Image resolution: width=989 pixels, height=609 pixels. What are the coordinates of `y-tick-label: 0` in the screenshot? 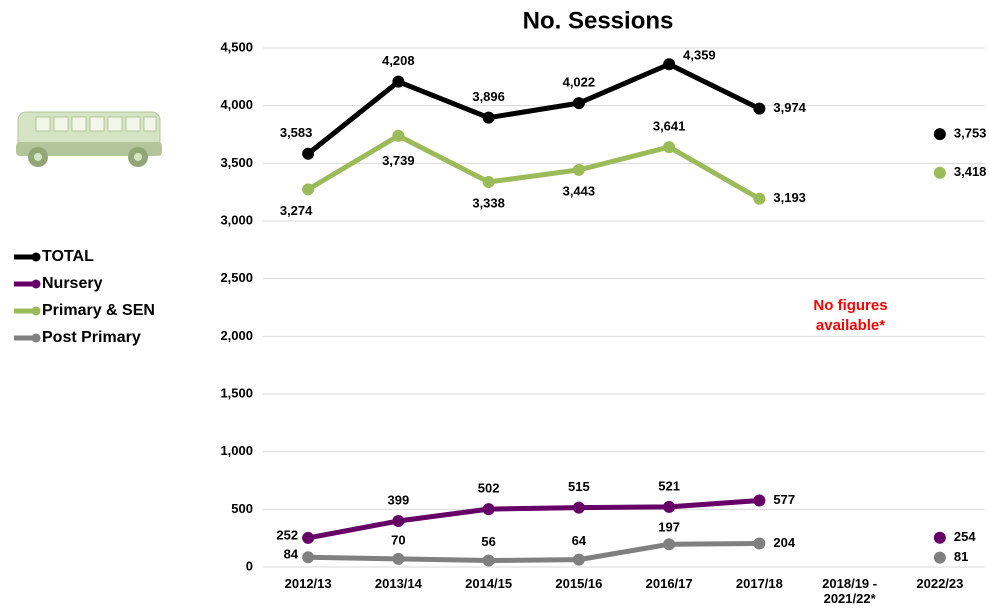 It's located at (249, 565).